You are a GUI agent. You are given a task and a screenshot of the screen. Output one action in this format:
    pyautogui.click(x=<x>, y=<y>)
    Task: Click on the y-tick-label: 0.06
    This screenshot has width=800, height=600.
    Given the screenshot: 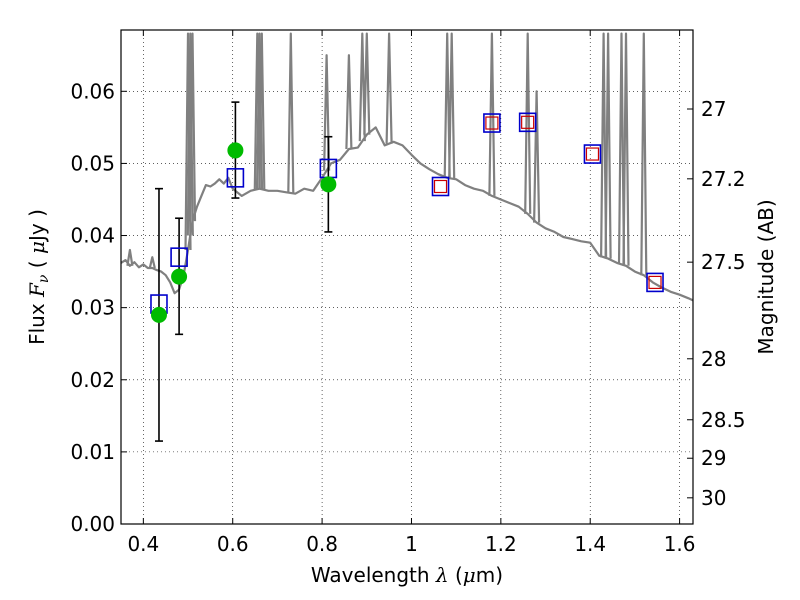 What is the action you would take?
    pyautogui.click(x=92, y=91)
    